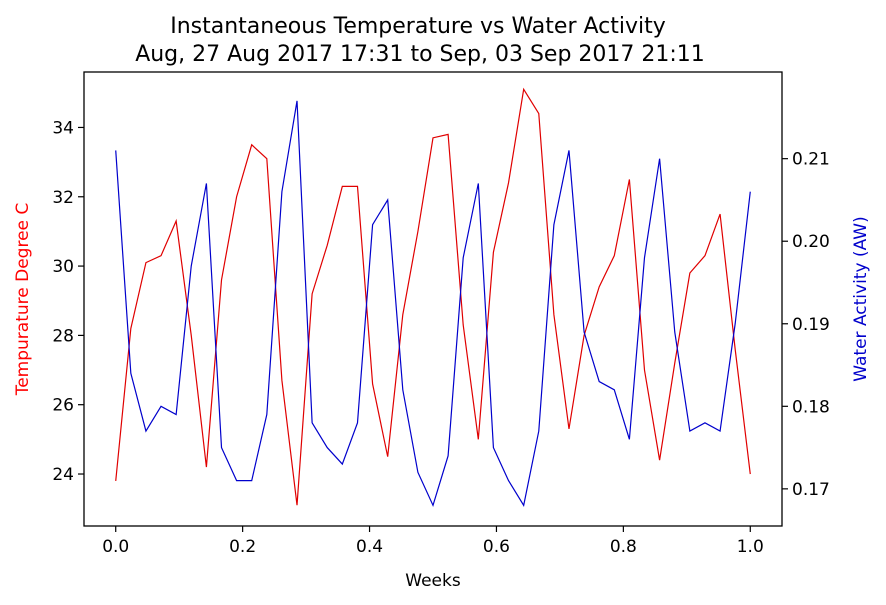  I want to click on x-axis-label: Weeks, so click(433, 581).